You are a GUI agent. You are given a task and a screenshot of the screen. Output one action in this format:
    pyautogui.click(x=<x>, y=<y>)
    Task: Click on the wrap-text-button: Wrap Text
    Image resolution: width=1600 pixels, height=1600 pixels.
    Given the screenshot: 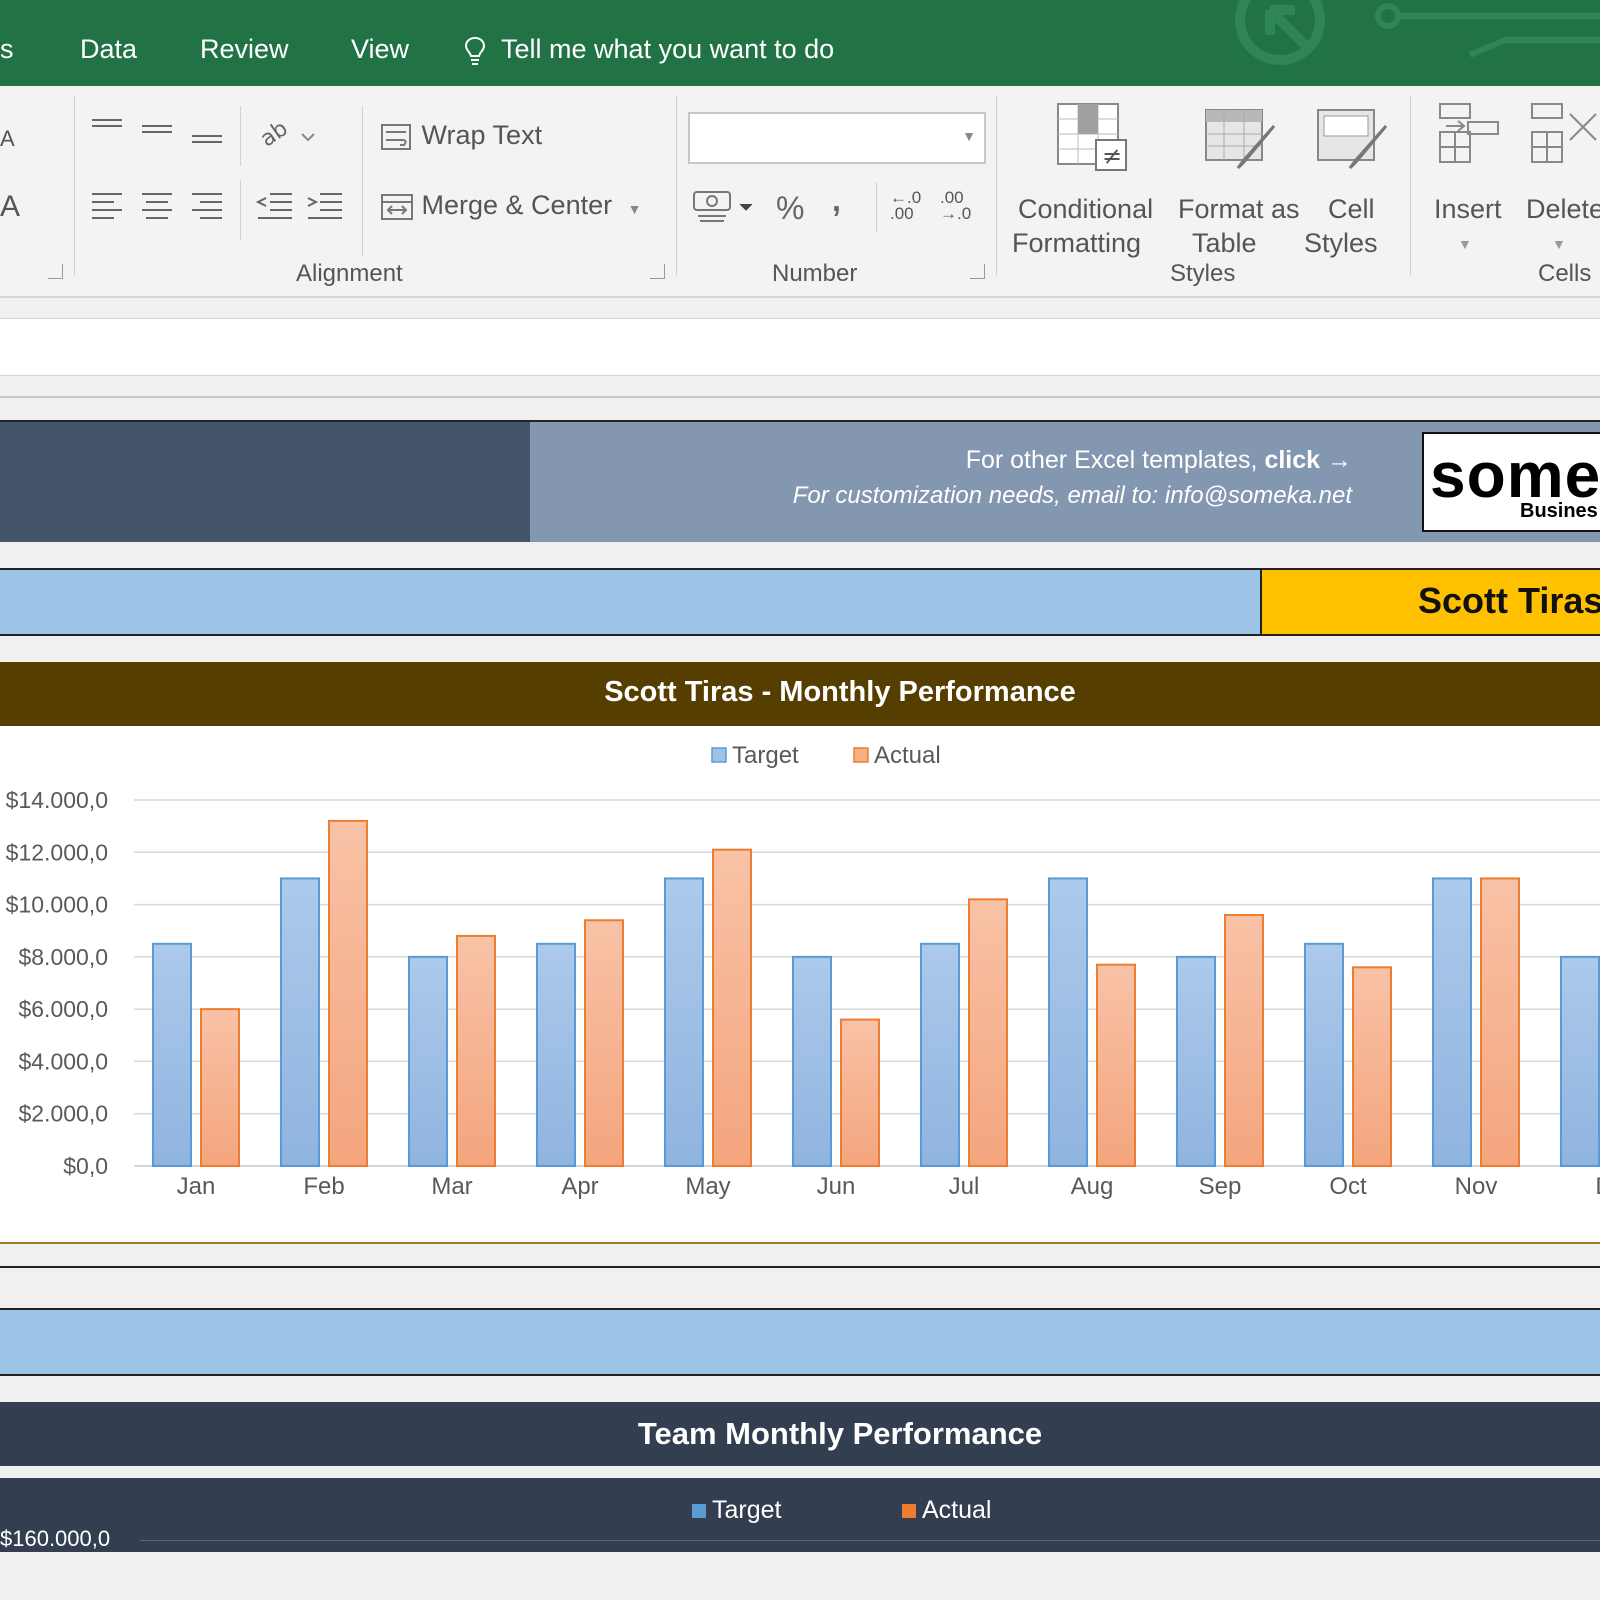 What is the action you would take?
    pyautogui.click(x=461, y=136)
    